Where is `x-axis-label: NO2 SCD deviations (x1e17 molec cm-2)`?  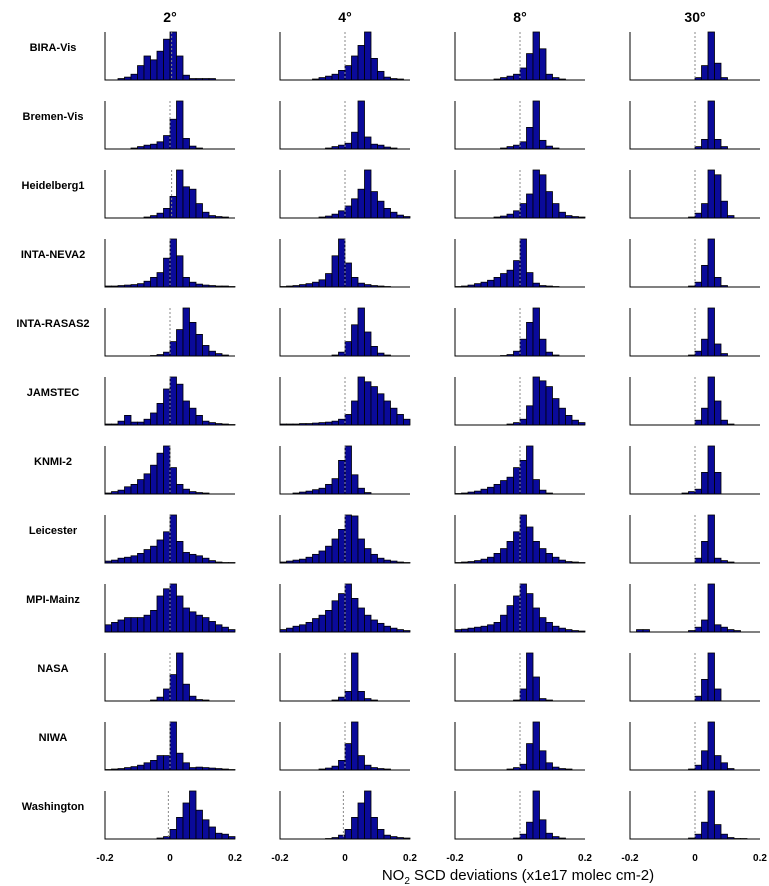
x-axis-label: NO2 SCD deviations (x1e17 molec cm-2) is located at coordinates (518, 876).